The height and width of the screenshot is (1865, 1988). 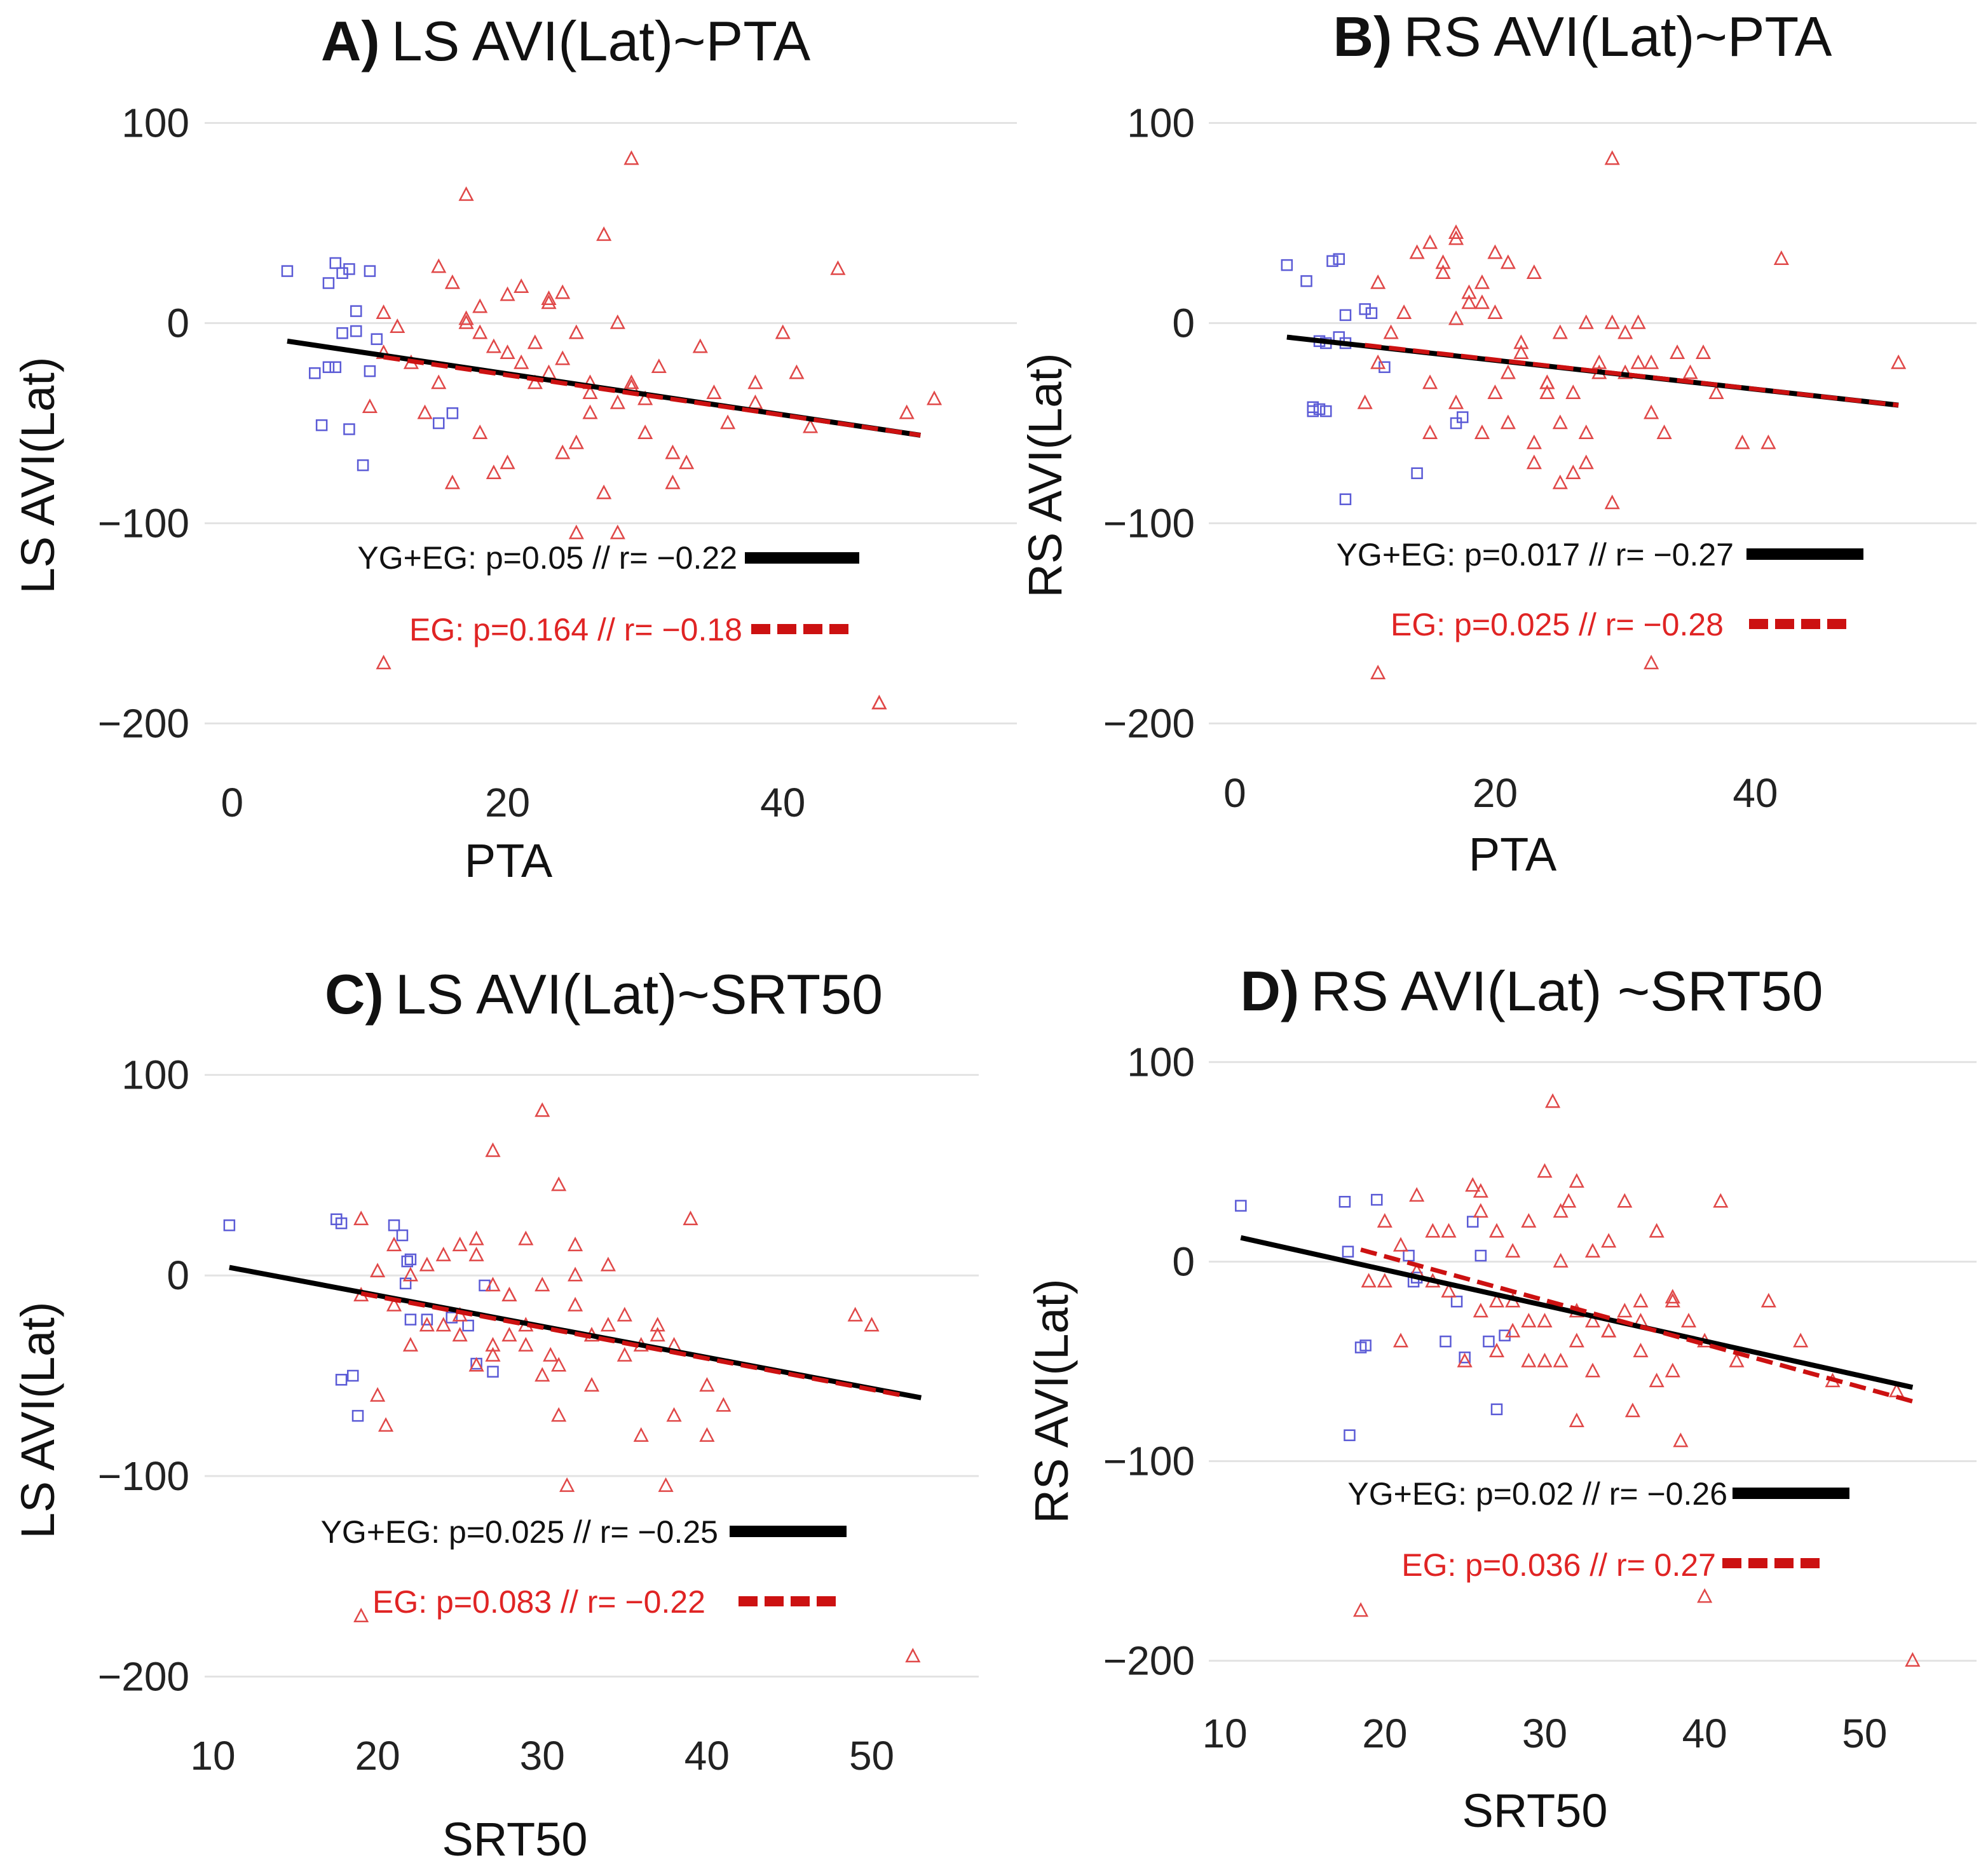 I want to click on x-tick-label: 50, so click(x=872, y=1756).